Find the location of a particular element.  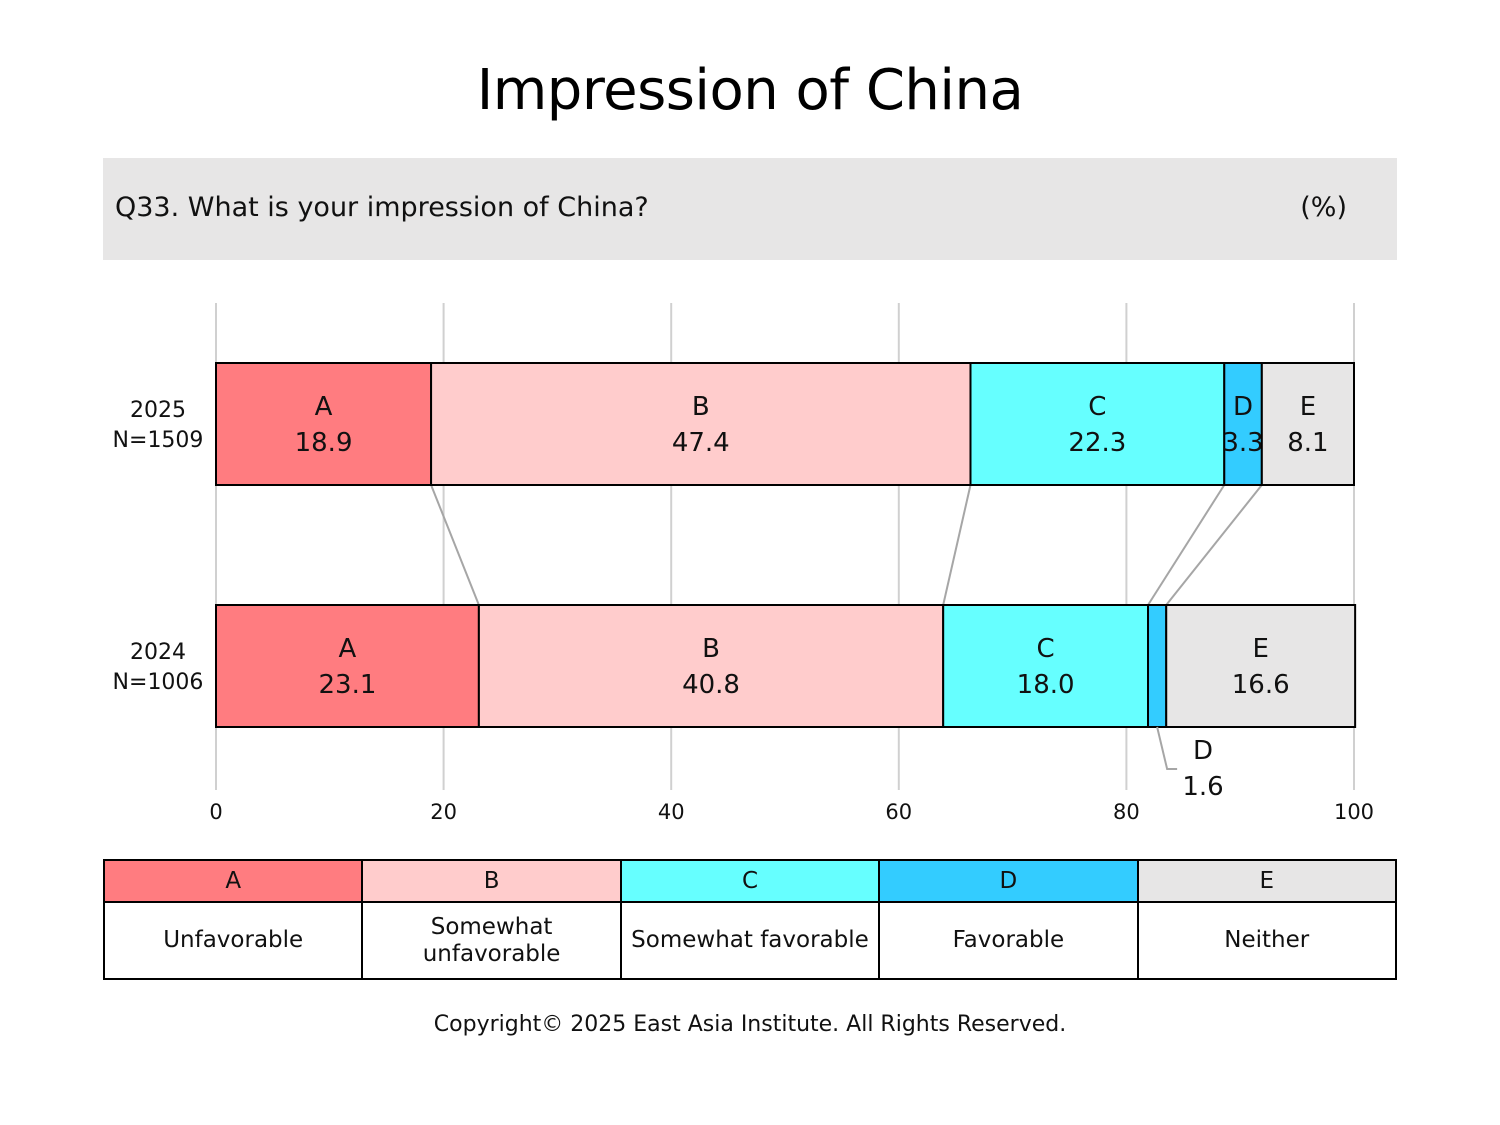

legend-key-a: A is located at coordinates (233, 881).